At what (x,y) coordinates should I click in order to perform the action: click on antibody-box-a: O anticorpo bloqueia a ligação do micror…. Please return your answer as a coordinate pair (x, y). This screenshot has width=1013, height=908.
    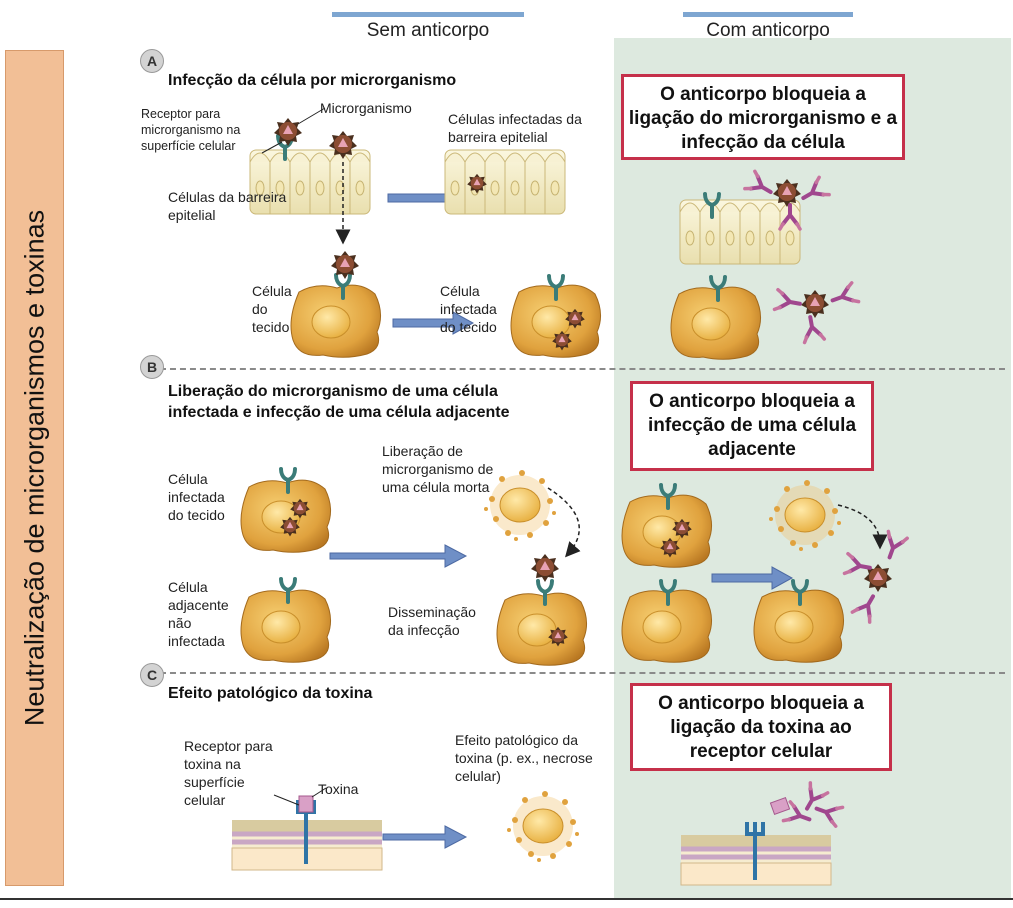
    Looking at the image, I should click on (763, 117).